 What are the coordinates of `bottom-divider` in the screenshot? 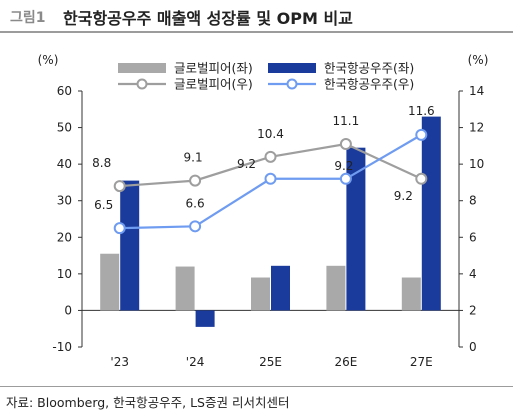 It's located at (256, 386).